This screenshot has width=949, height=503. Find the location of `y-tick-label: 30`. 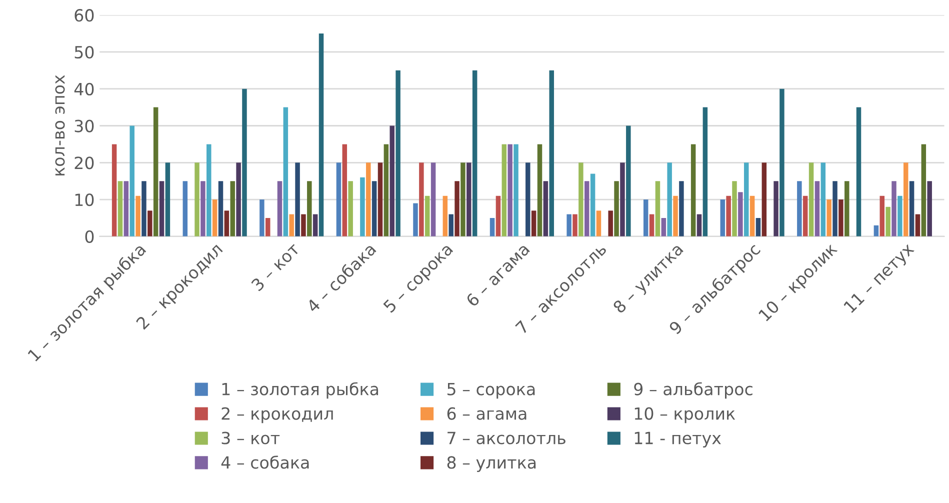

y-tick-label: 30 is located at coordinates (84, 126).